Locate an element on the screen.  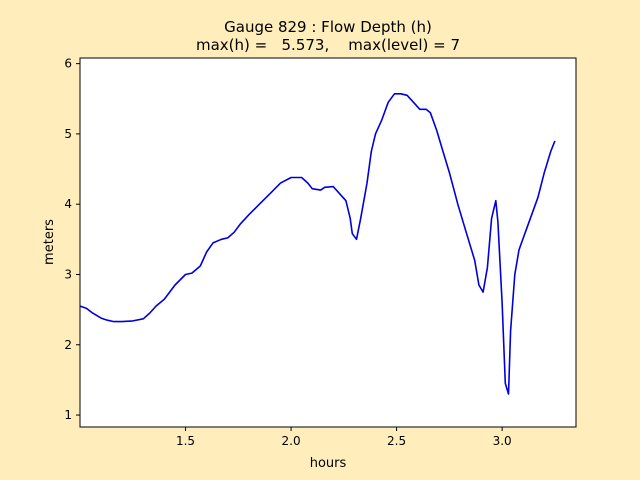
x-tick-label: 2.0 is located at coordinates (291, 441).